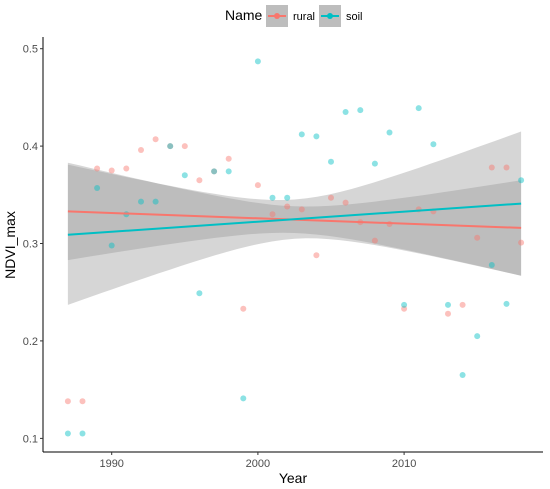 This screenshot has height=489, width=550. Describe the element at coordinates (10, 245) in the screenshot. I see `y-axis-label: NDVI_max` at that location.